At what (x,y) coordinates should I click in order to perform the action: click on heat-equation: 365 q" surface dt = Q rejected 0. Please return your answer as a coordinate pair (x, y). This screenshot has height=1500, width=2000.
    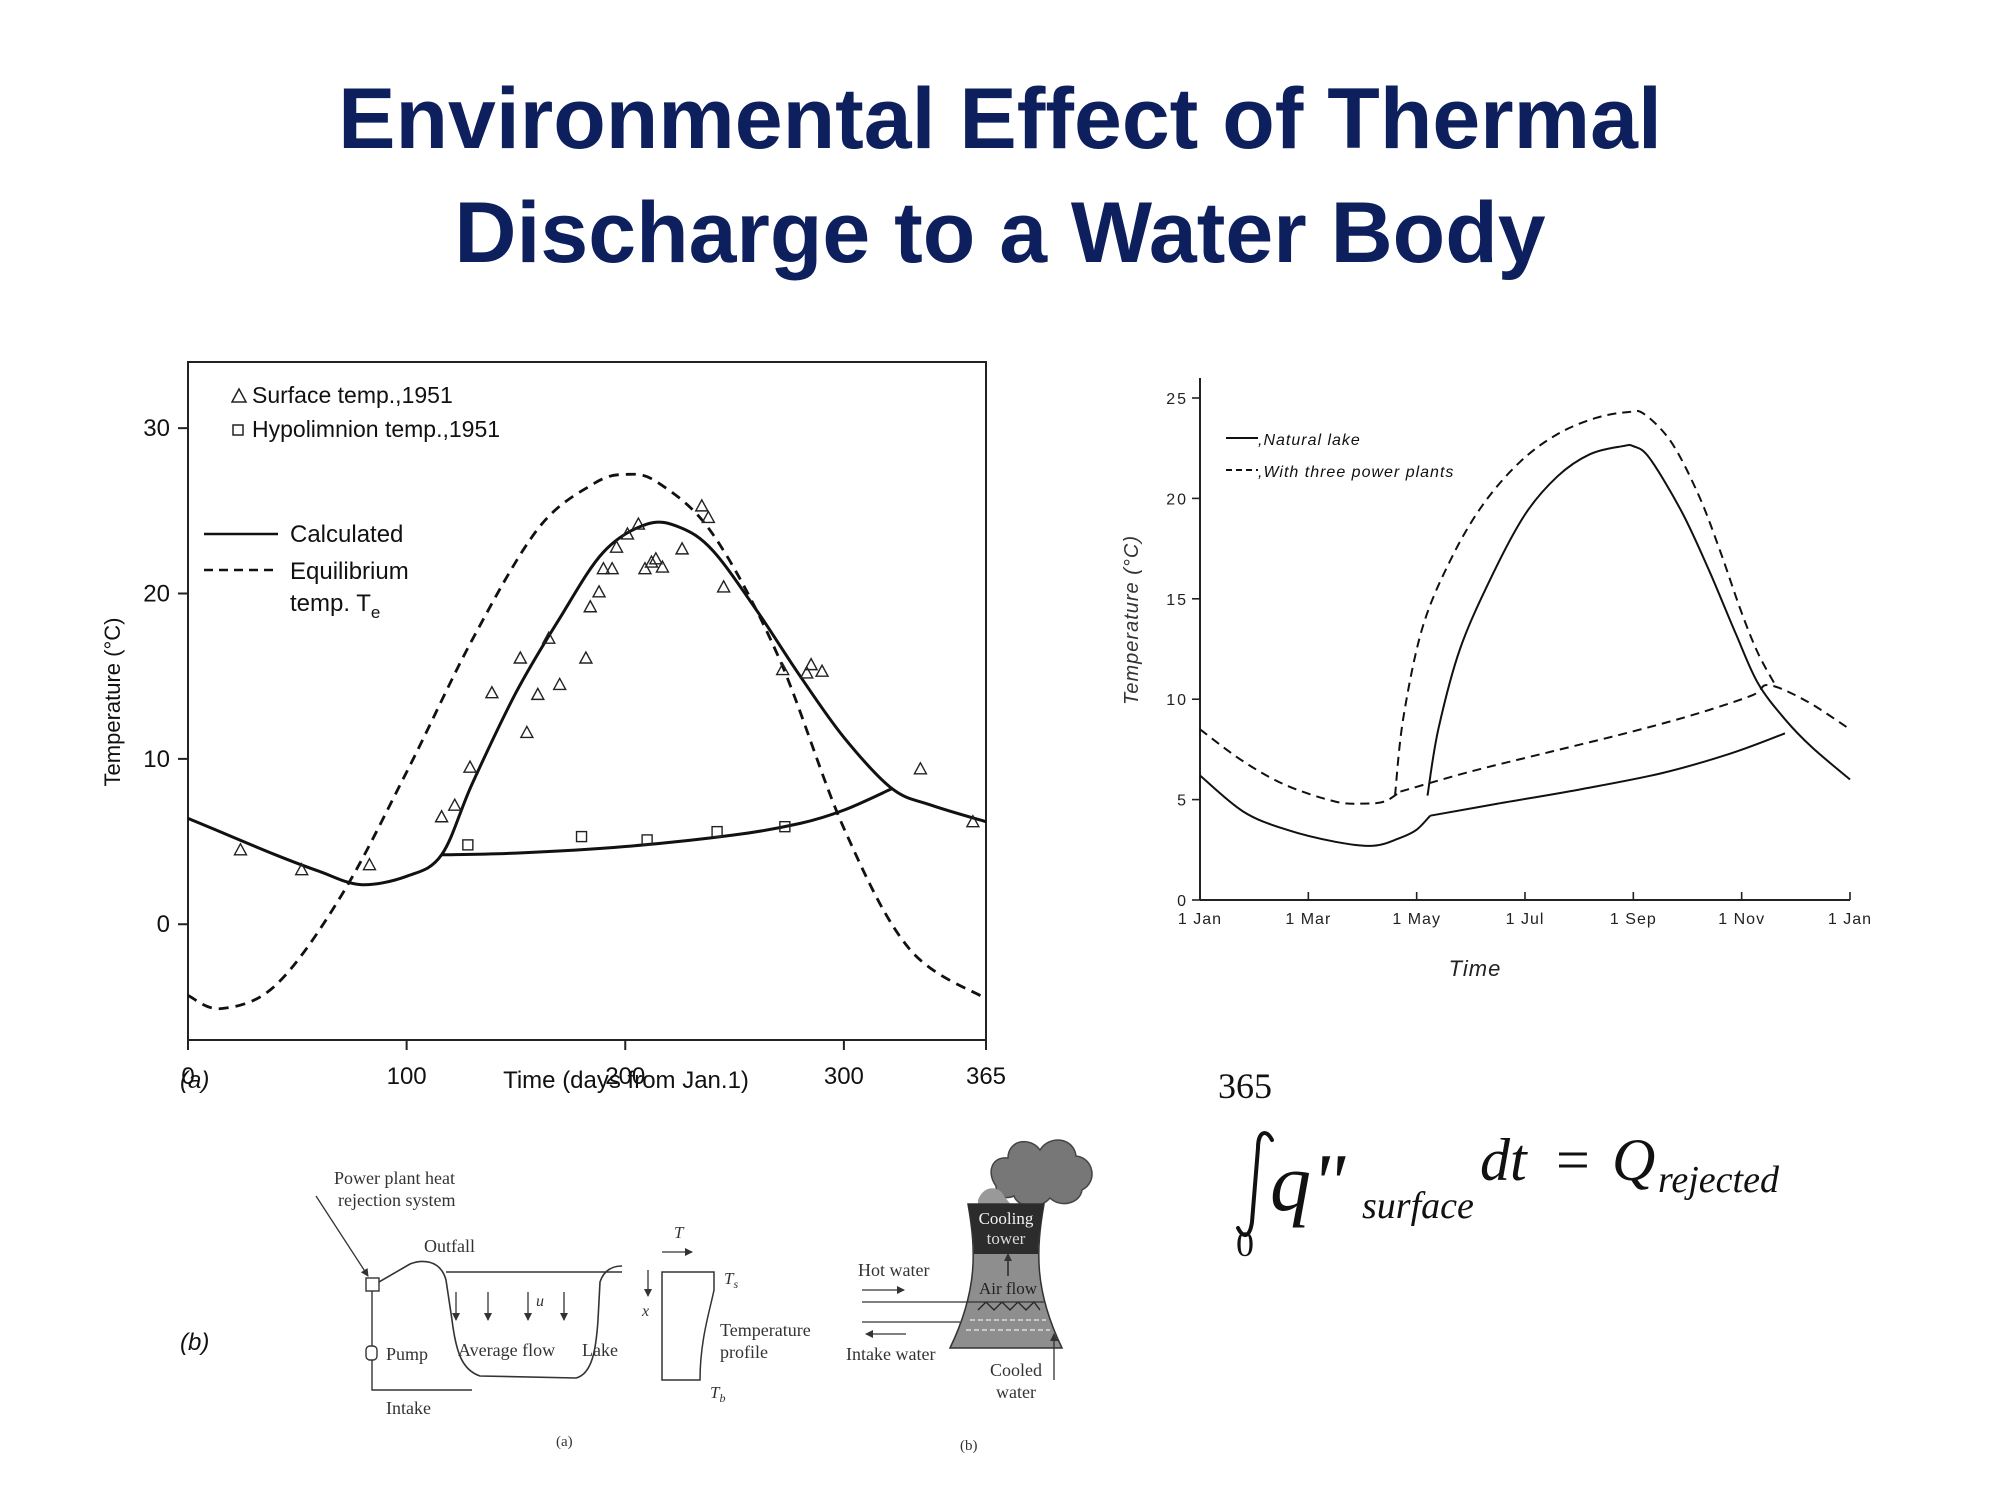
    Looking at the image, I should click on (1499, 1165).